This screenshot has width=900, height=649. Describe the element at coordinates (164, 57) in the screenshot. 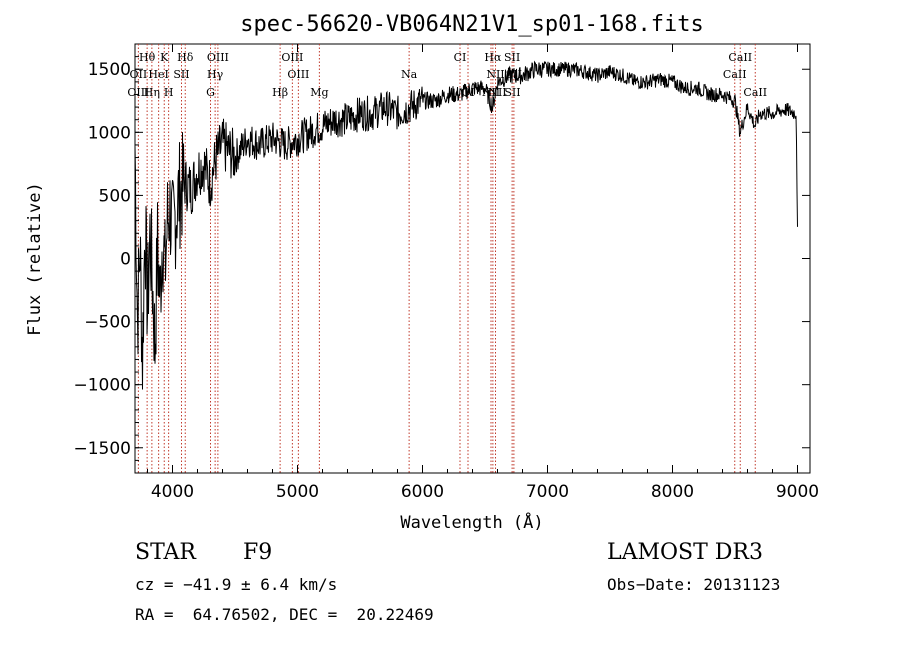

I see `line-label: K` at that location.